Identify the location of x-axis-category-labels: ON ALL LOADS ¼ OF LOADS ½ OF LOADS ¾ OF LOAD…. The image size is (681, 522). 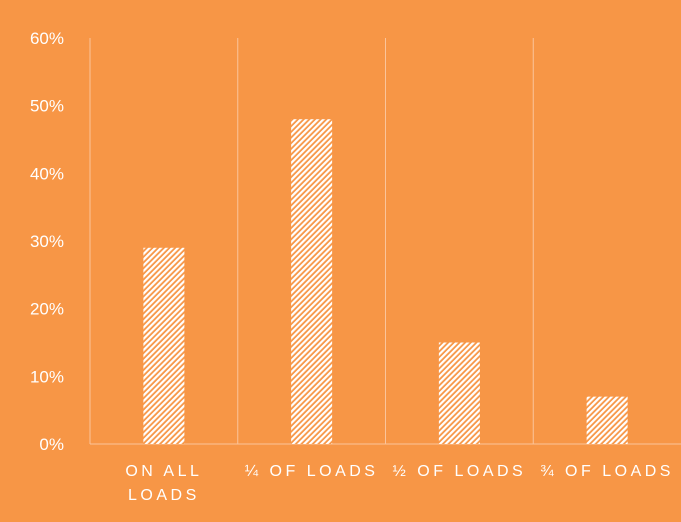
(399, 483).